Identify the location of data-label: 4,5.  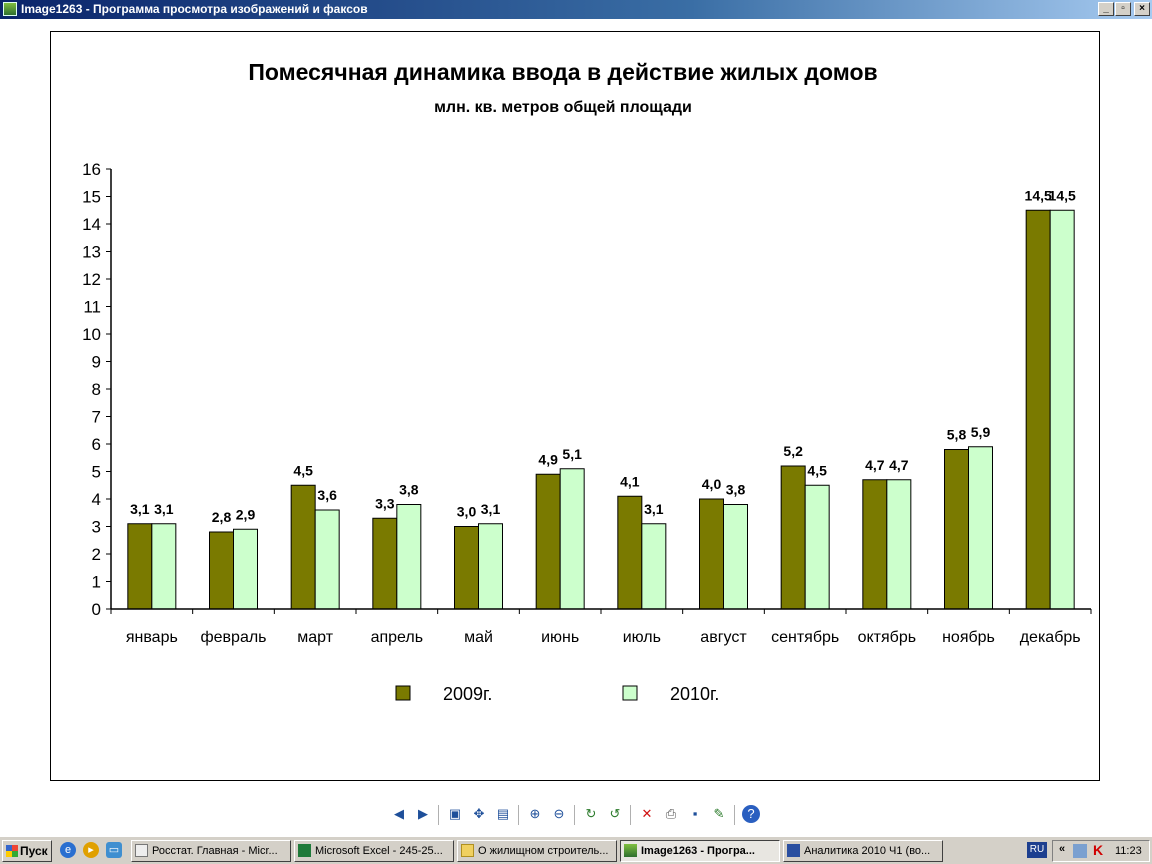
(817, 470).